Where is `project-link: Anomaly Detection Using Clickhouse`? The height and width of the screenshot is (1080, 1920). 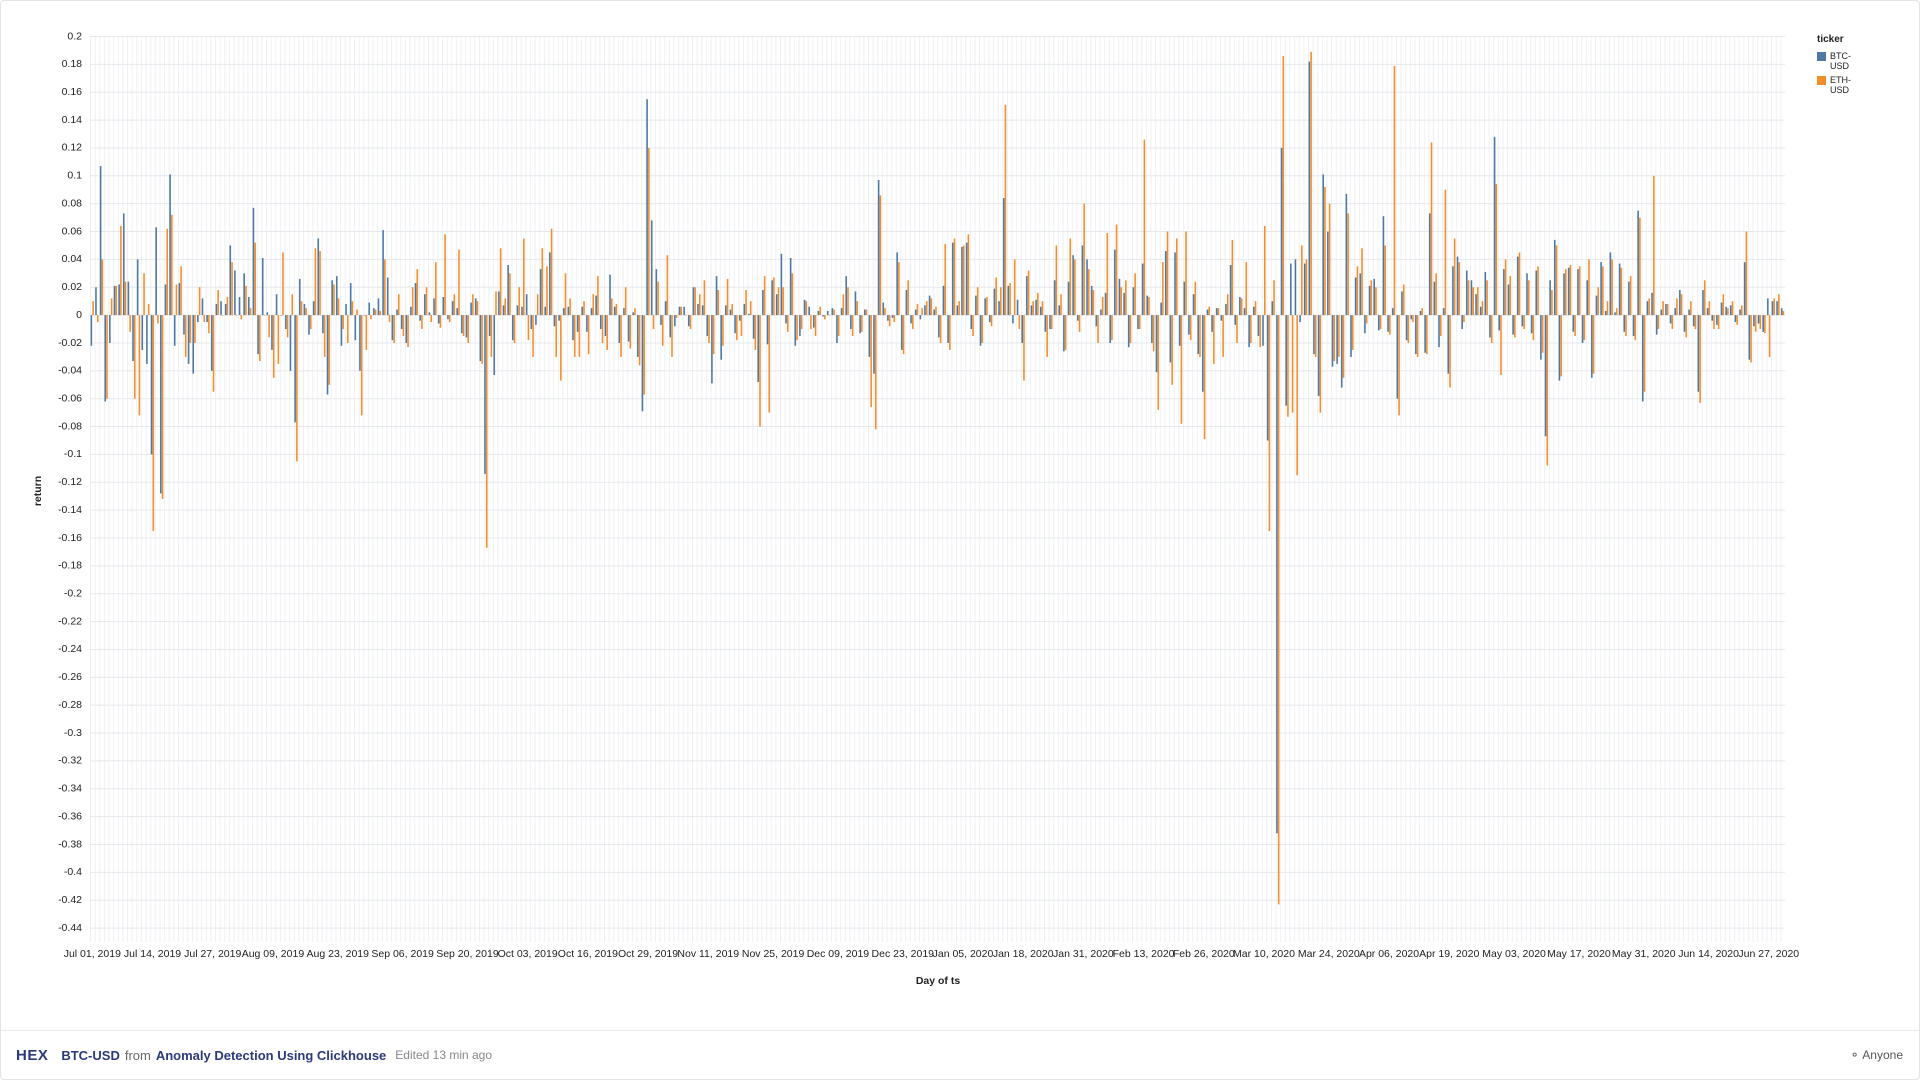
project-link: Anomaly Detection Using Clickhouse is located at coordinates (271, 1055).